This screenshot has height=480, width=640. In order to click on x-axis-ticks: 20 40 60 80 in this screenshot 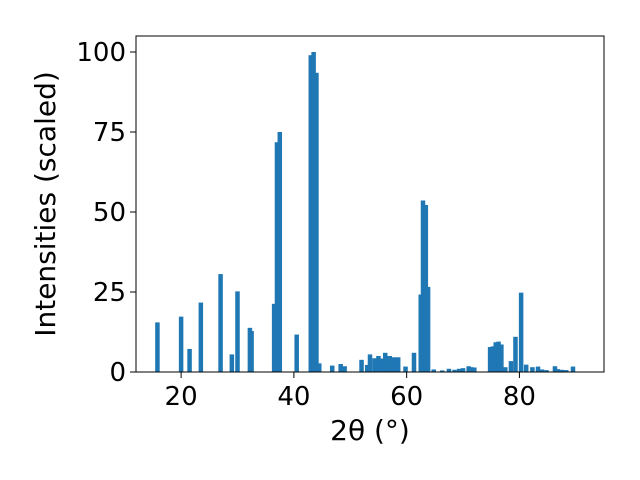, I will do `click(350, 392)`.